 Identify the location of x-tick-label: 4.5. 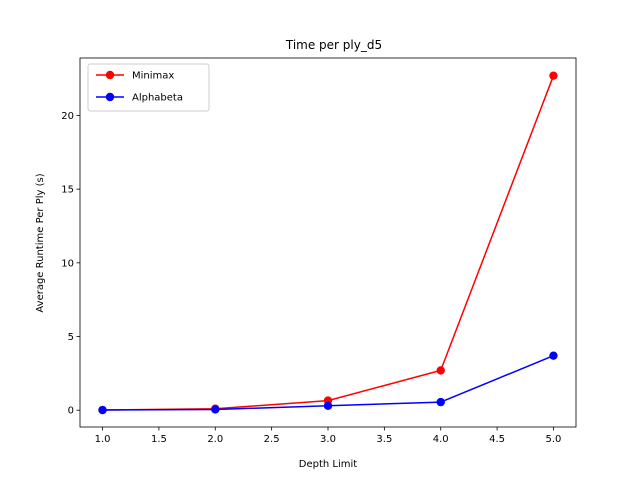
(497, 439).